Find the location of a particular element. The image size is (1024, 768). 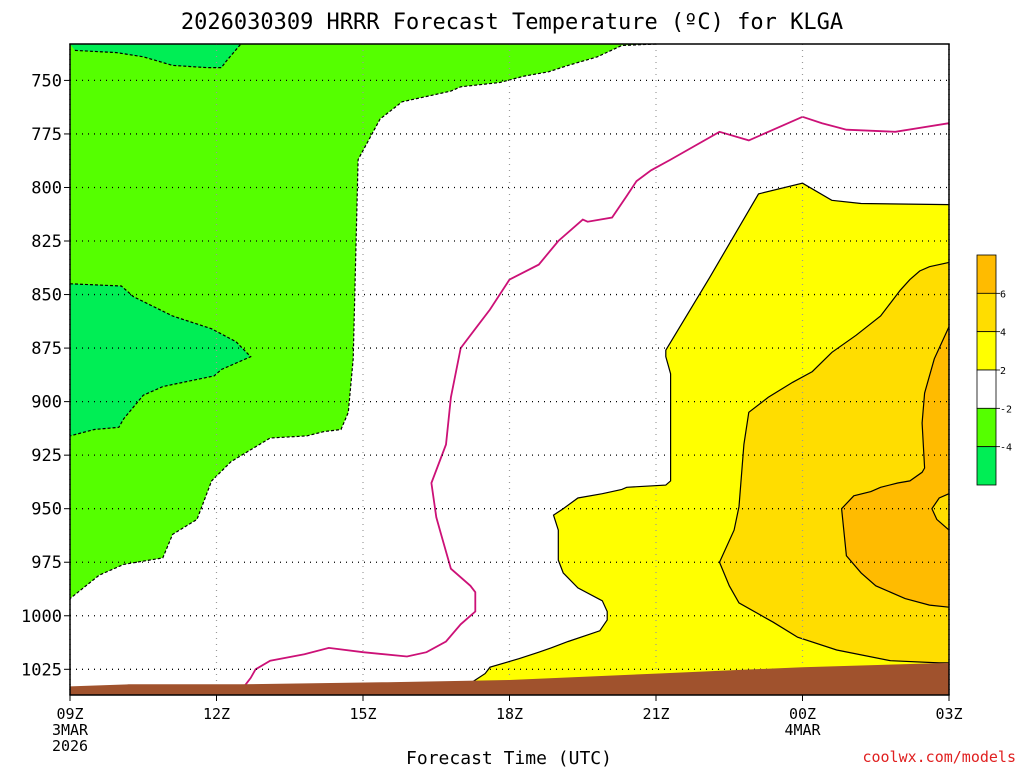

colorbar-tick-label-2: 2 is located at coordinates (1003, 371).